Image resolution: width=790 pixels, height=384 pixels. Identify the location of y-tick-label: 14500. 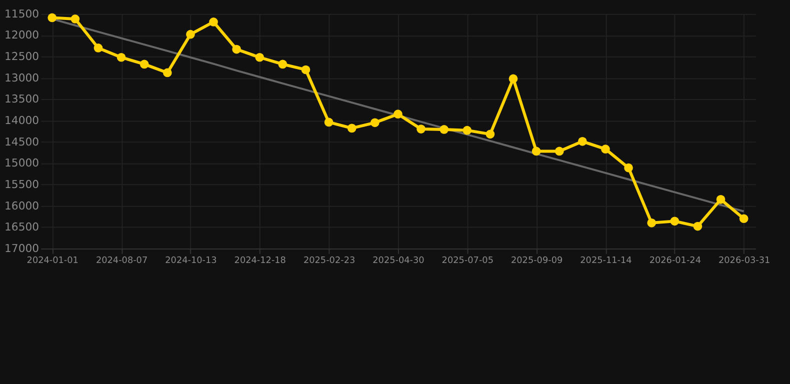
(22, 141).